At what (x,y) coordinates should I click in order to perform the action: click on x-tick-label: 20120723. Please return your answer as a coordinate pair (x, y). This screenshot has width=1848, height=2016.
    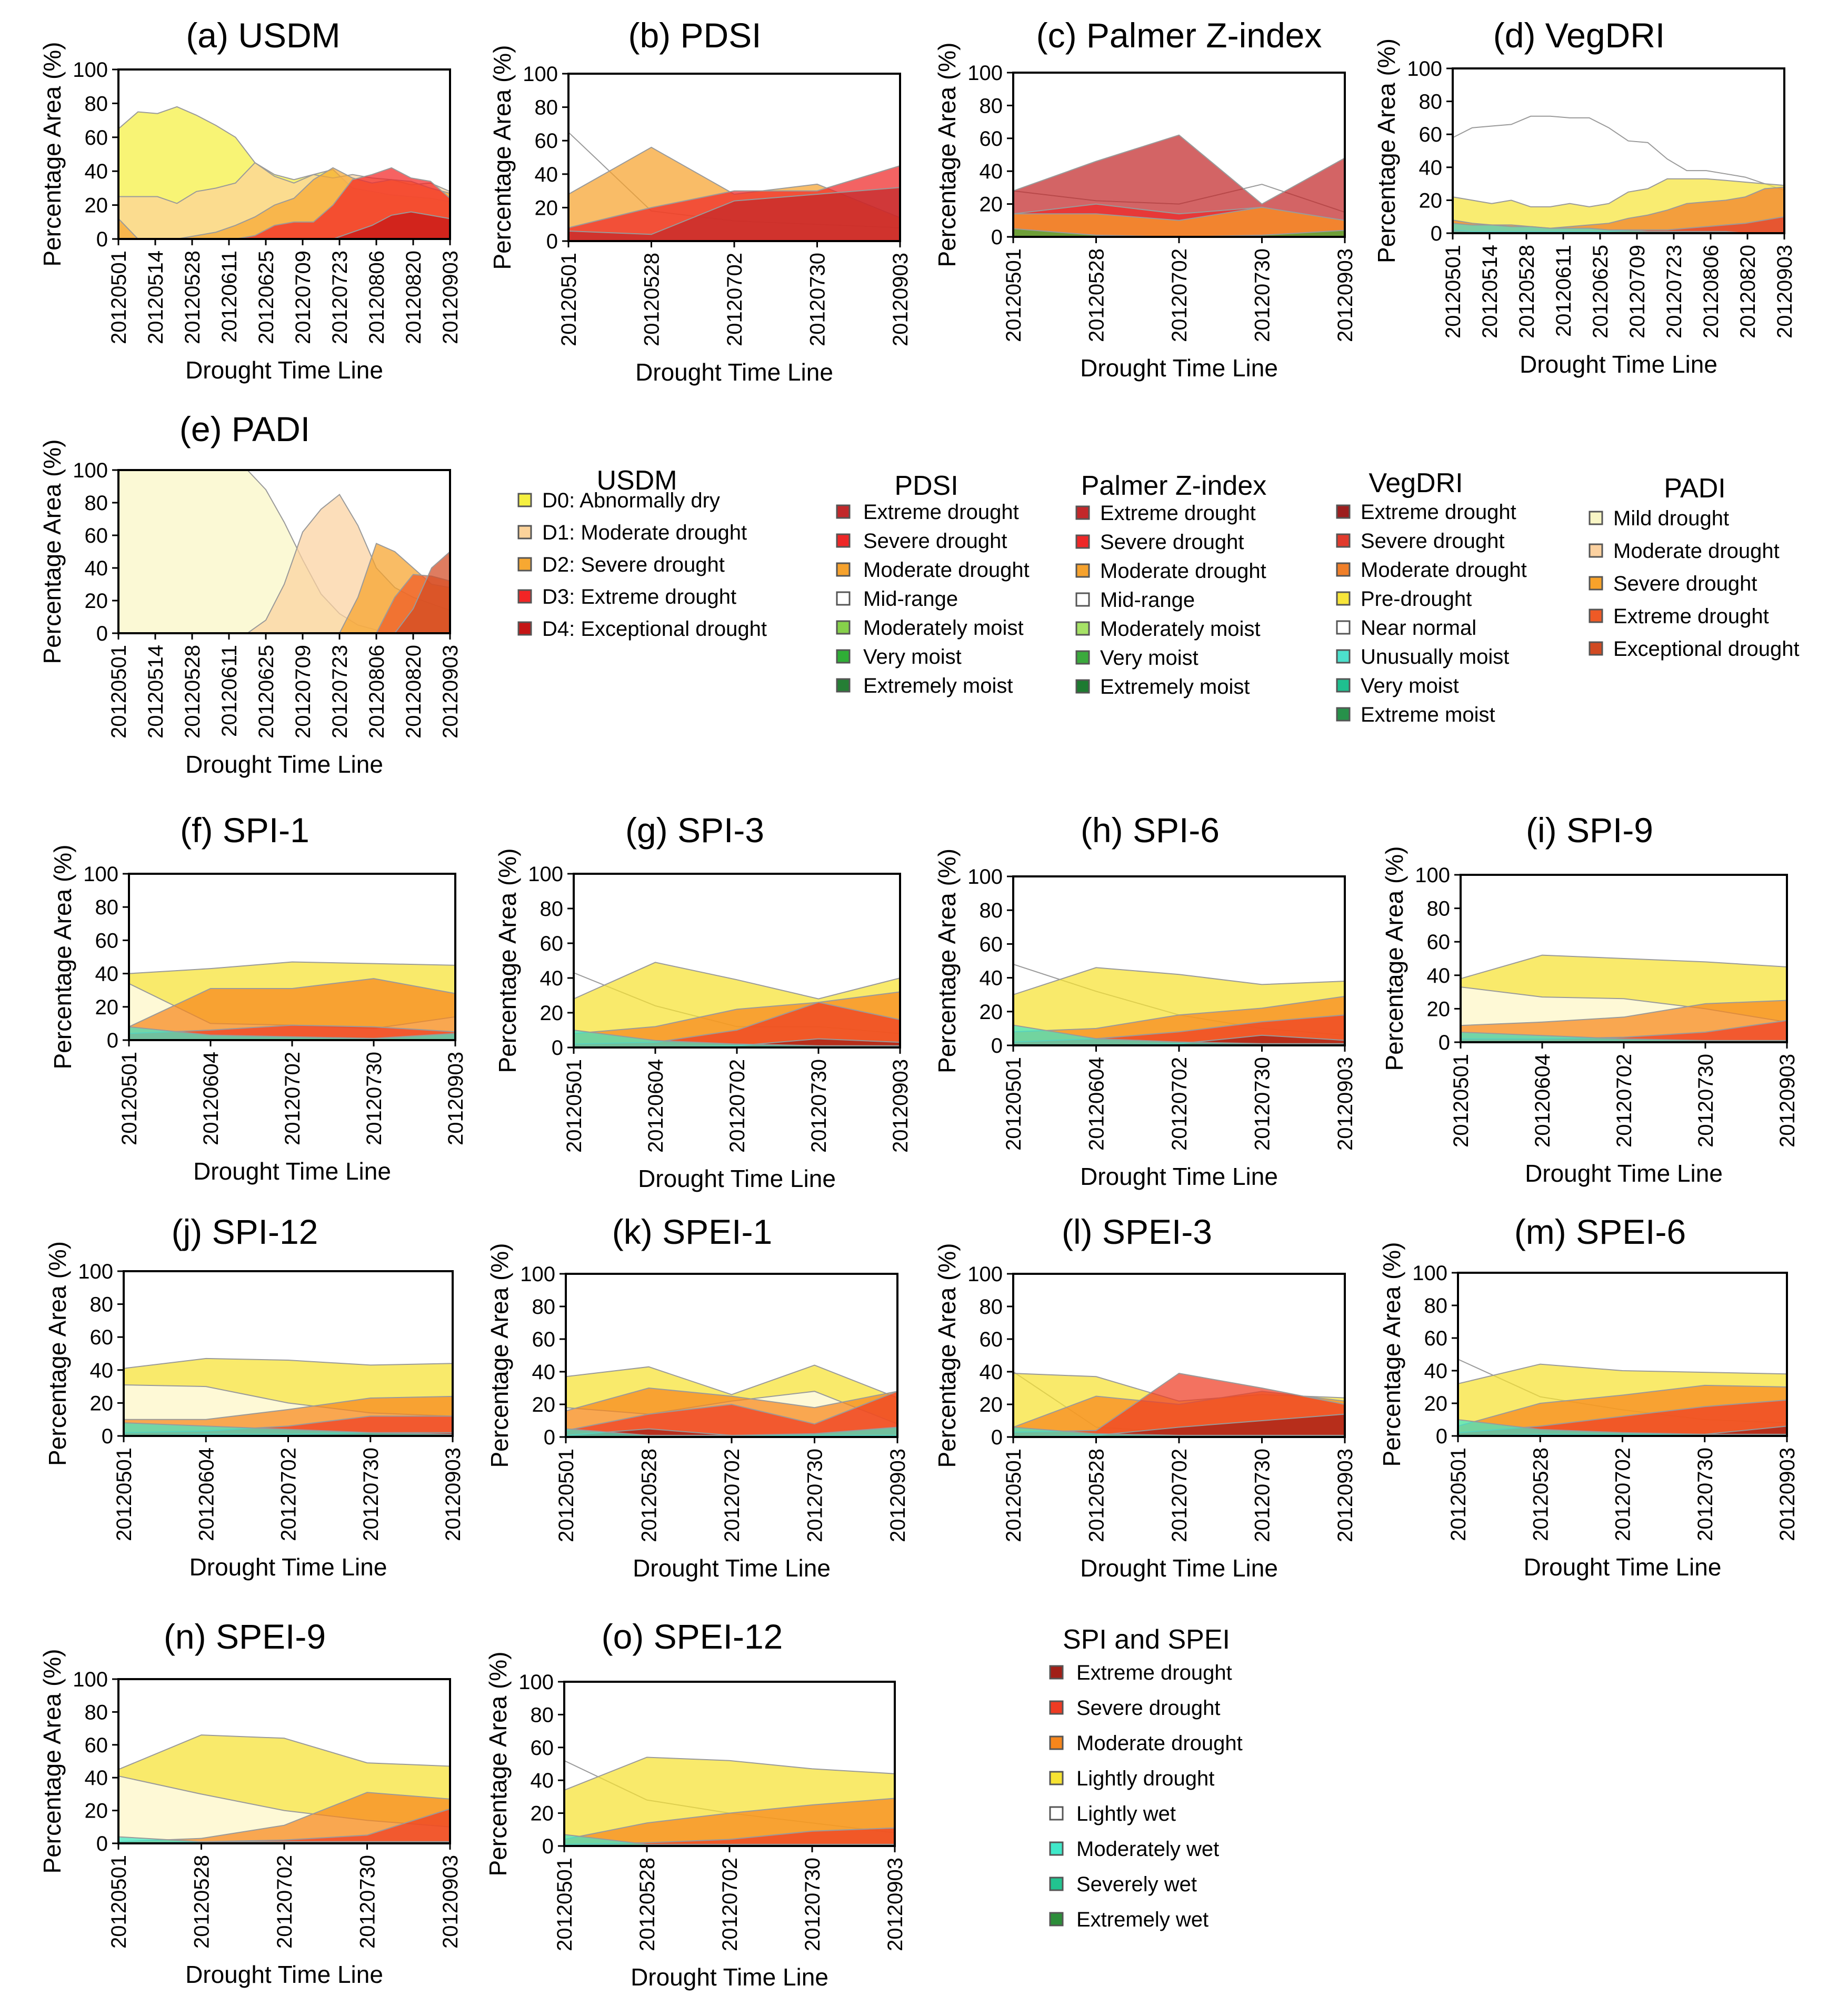
    Looking at the image, I should click on (1674, 291).